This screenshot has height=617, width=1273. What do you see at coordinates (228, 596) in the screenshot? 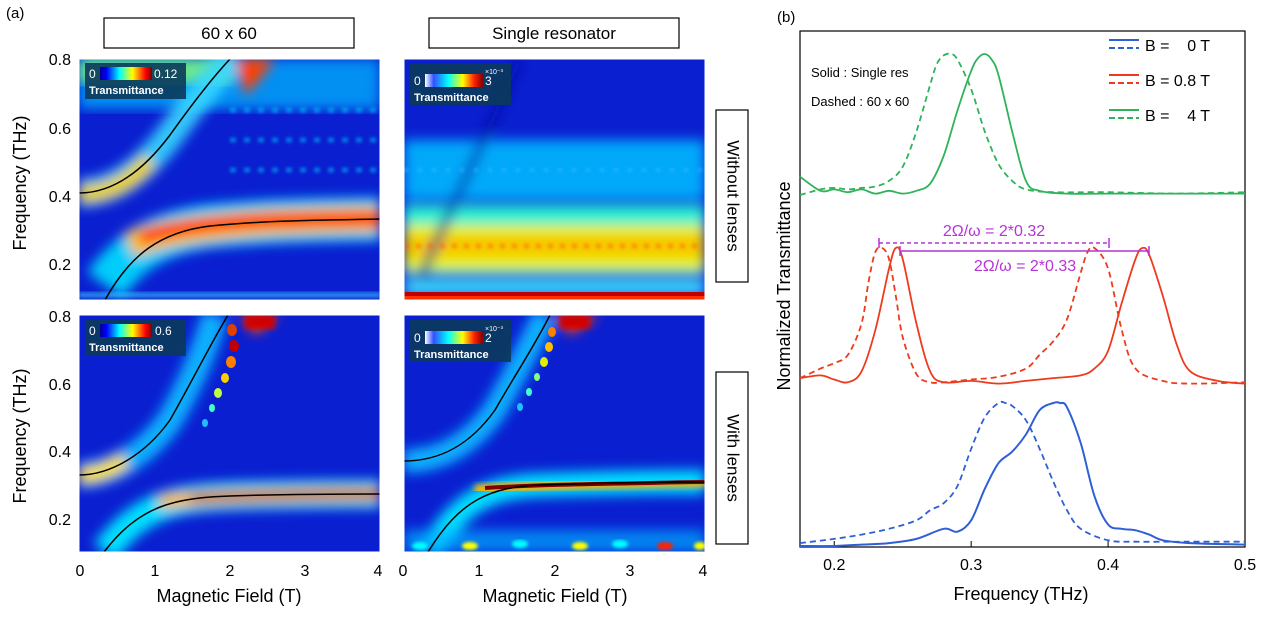
I see `xlabel-left: Magnetic Field (T)` at bounding box center [228, 596].